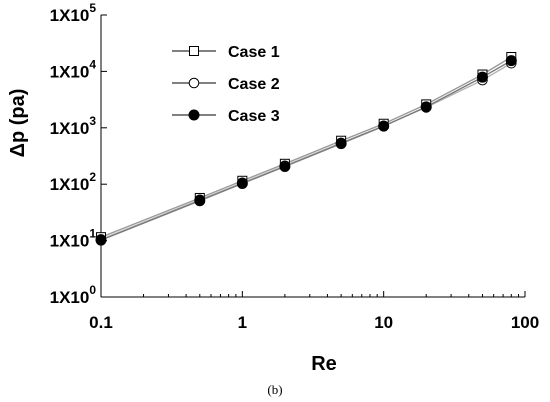  I want to click on y-tick-exponent: 0, so click(92, 290).